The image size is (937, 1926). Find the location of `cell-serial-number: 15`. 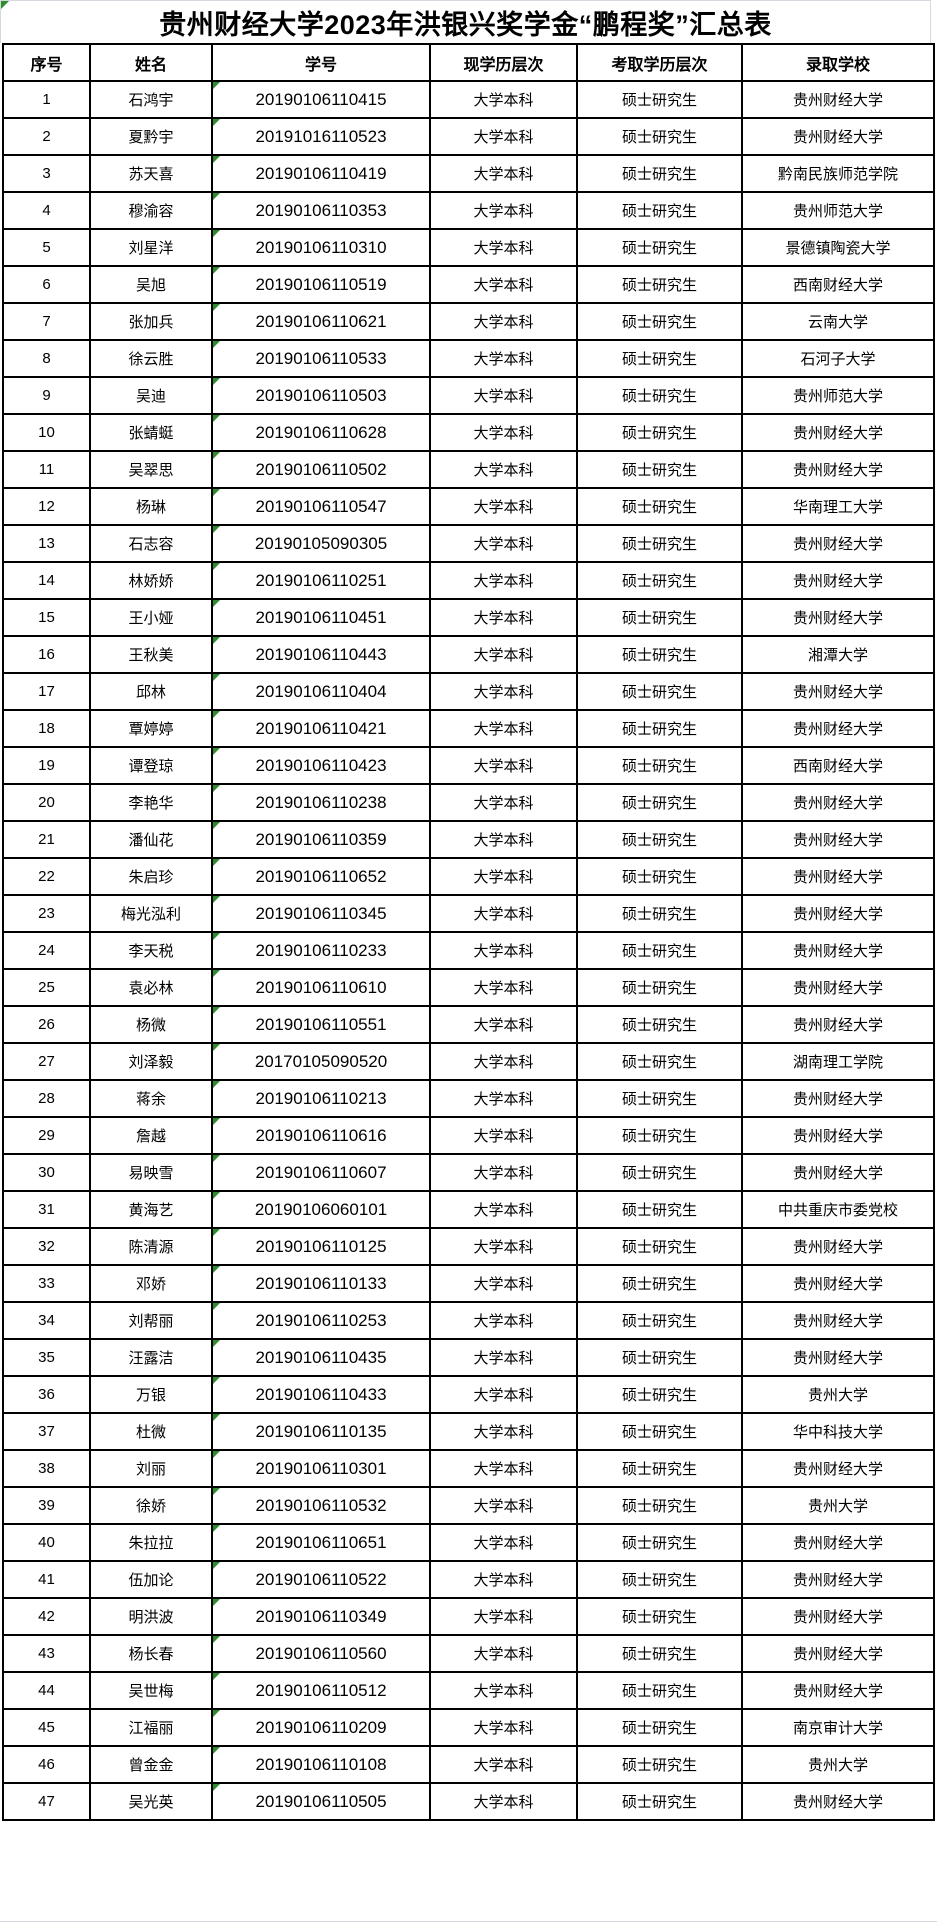

cell-serial-number: 15 is located at coordinates (46, 617).